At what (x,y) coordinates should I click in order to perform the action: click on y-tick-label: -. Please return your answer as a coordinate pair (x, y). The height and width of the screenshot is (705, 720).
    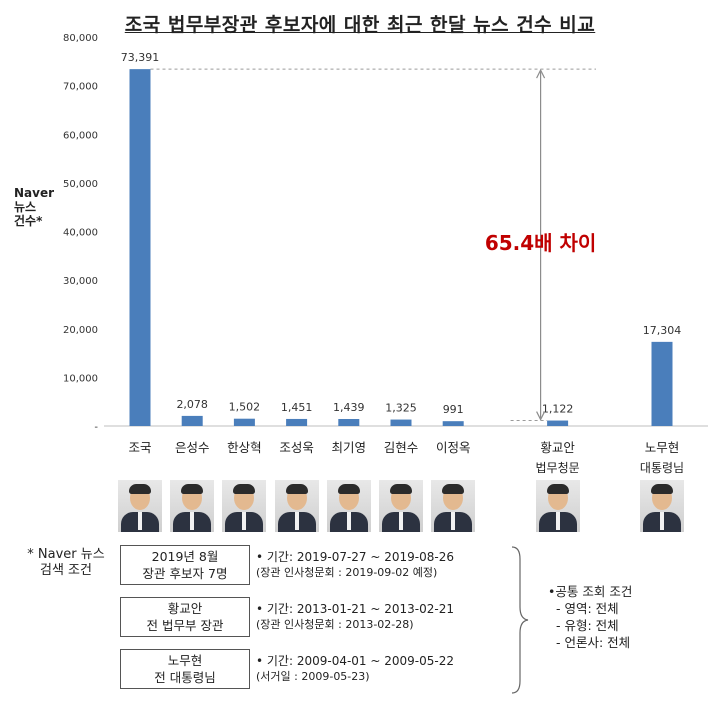
    Looking at the image, I should click on (96, 427).